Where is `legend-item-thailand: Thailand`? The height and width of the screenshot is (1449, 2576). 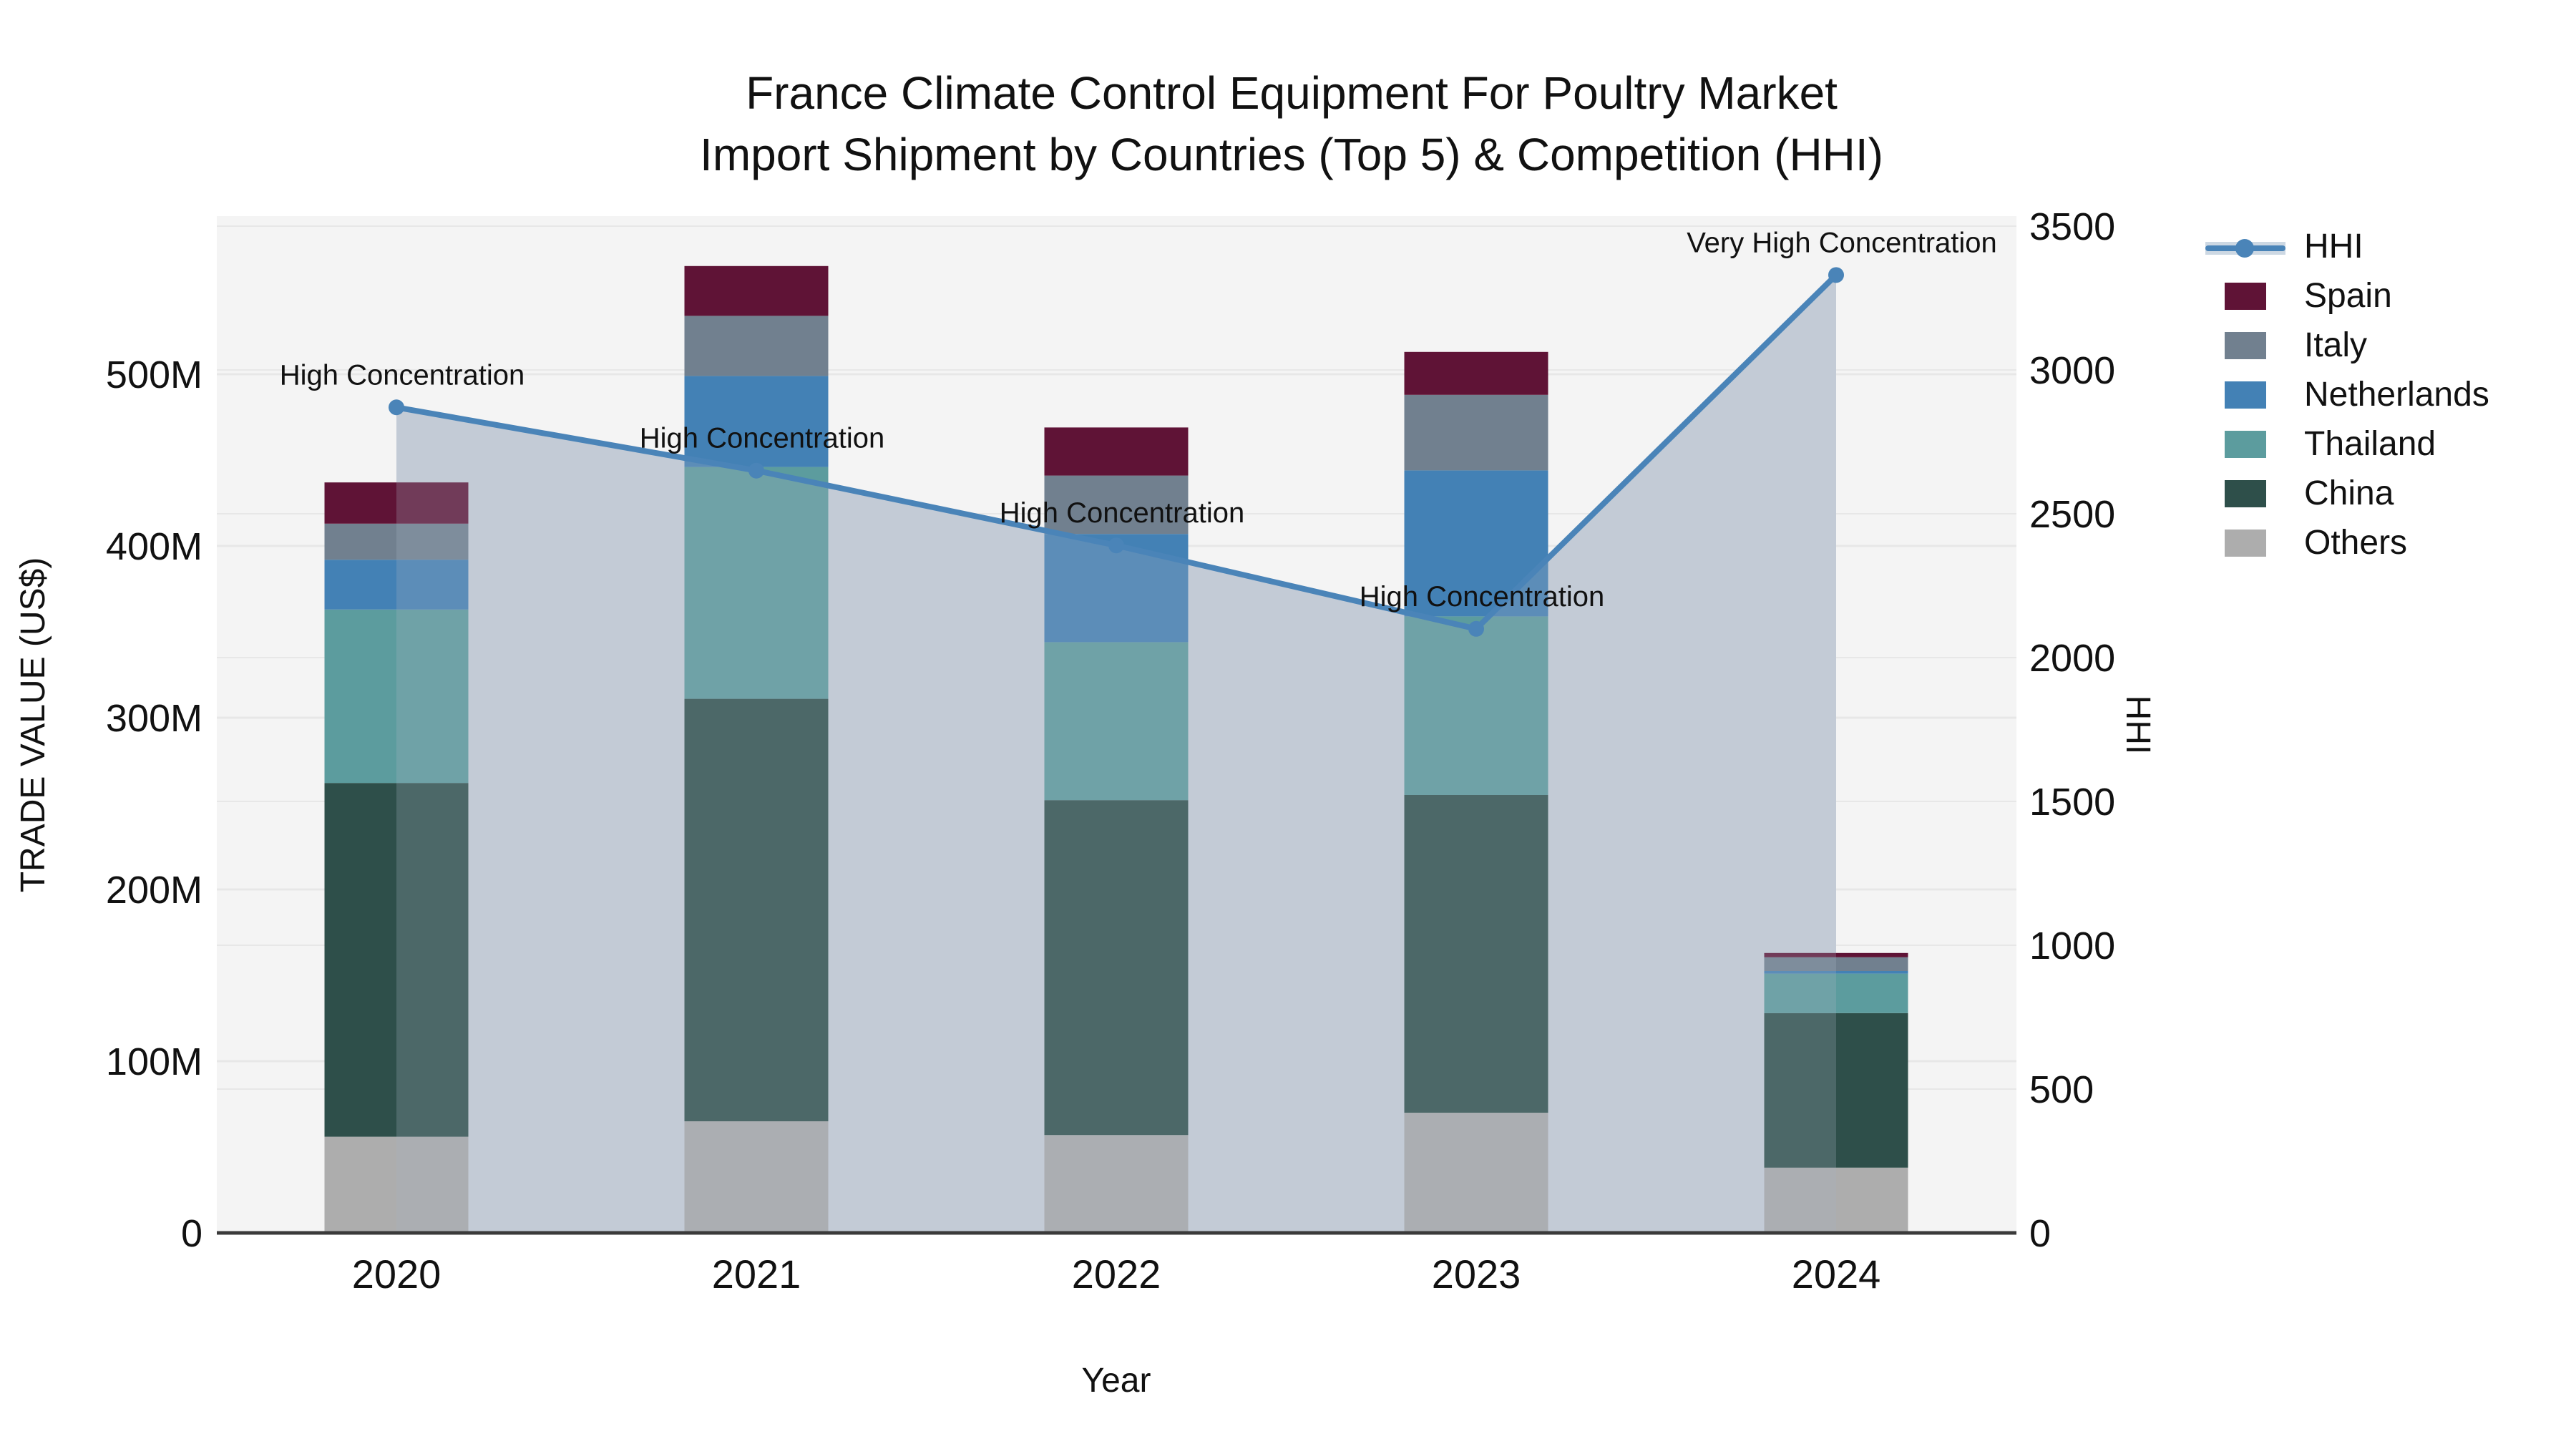
legend-item-thailand: Thailand is located at coordinates (2347, 444).